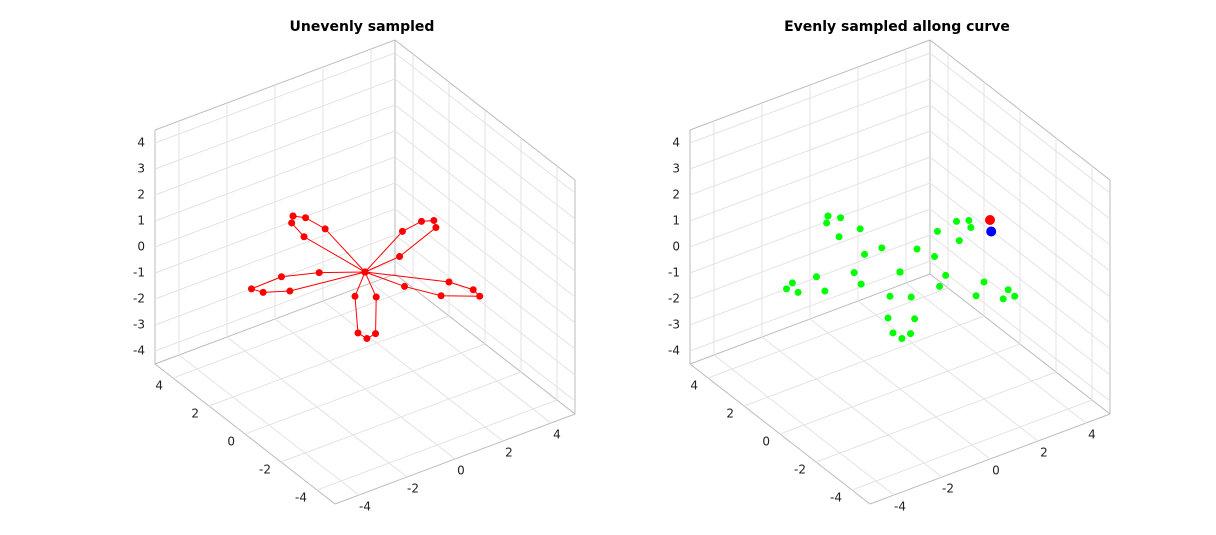 The image size is (1216, 535). I want to click on curve-line, so click(365, 277).